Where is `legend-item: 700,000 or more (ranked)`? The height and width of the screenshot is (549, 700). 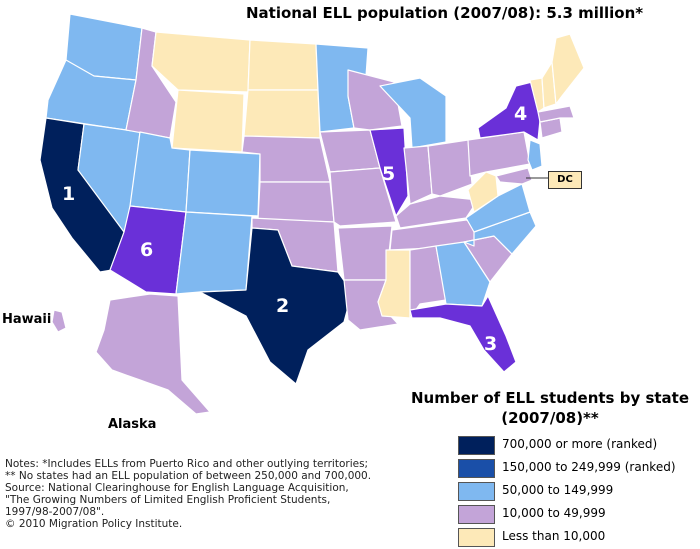 legend-item: 700,000 or more (ranked) is located at coordinates (577, 445).